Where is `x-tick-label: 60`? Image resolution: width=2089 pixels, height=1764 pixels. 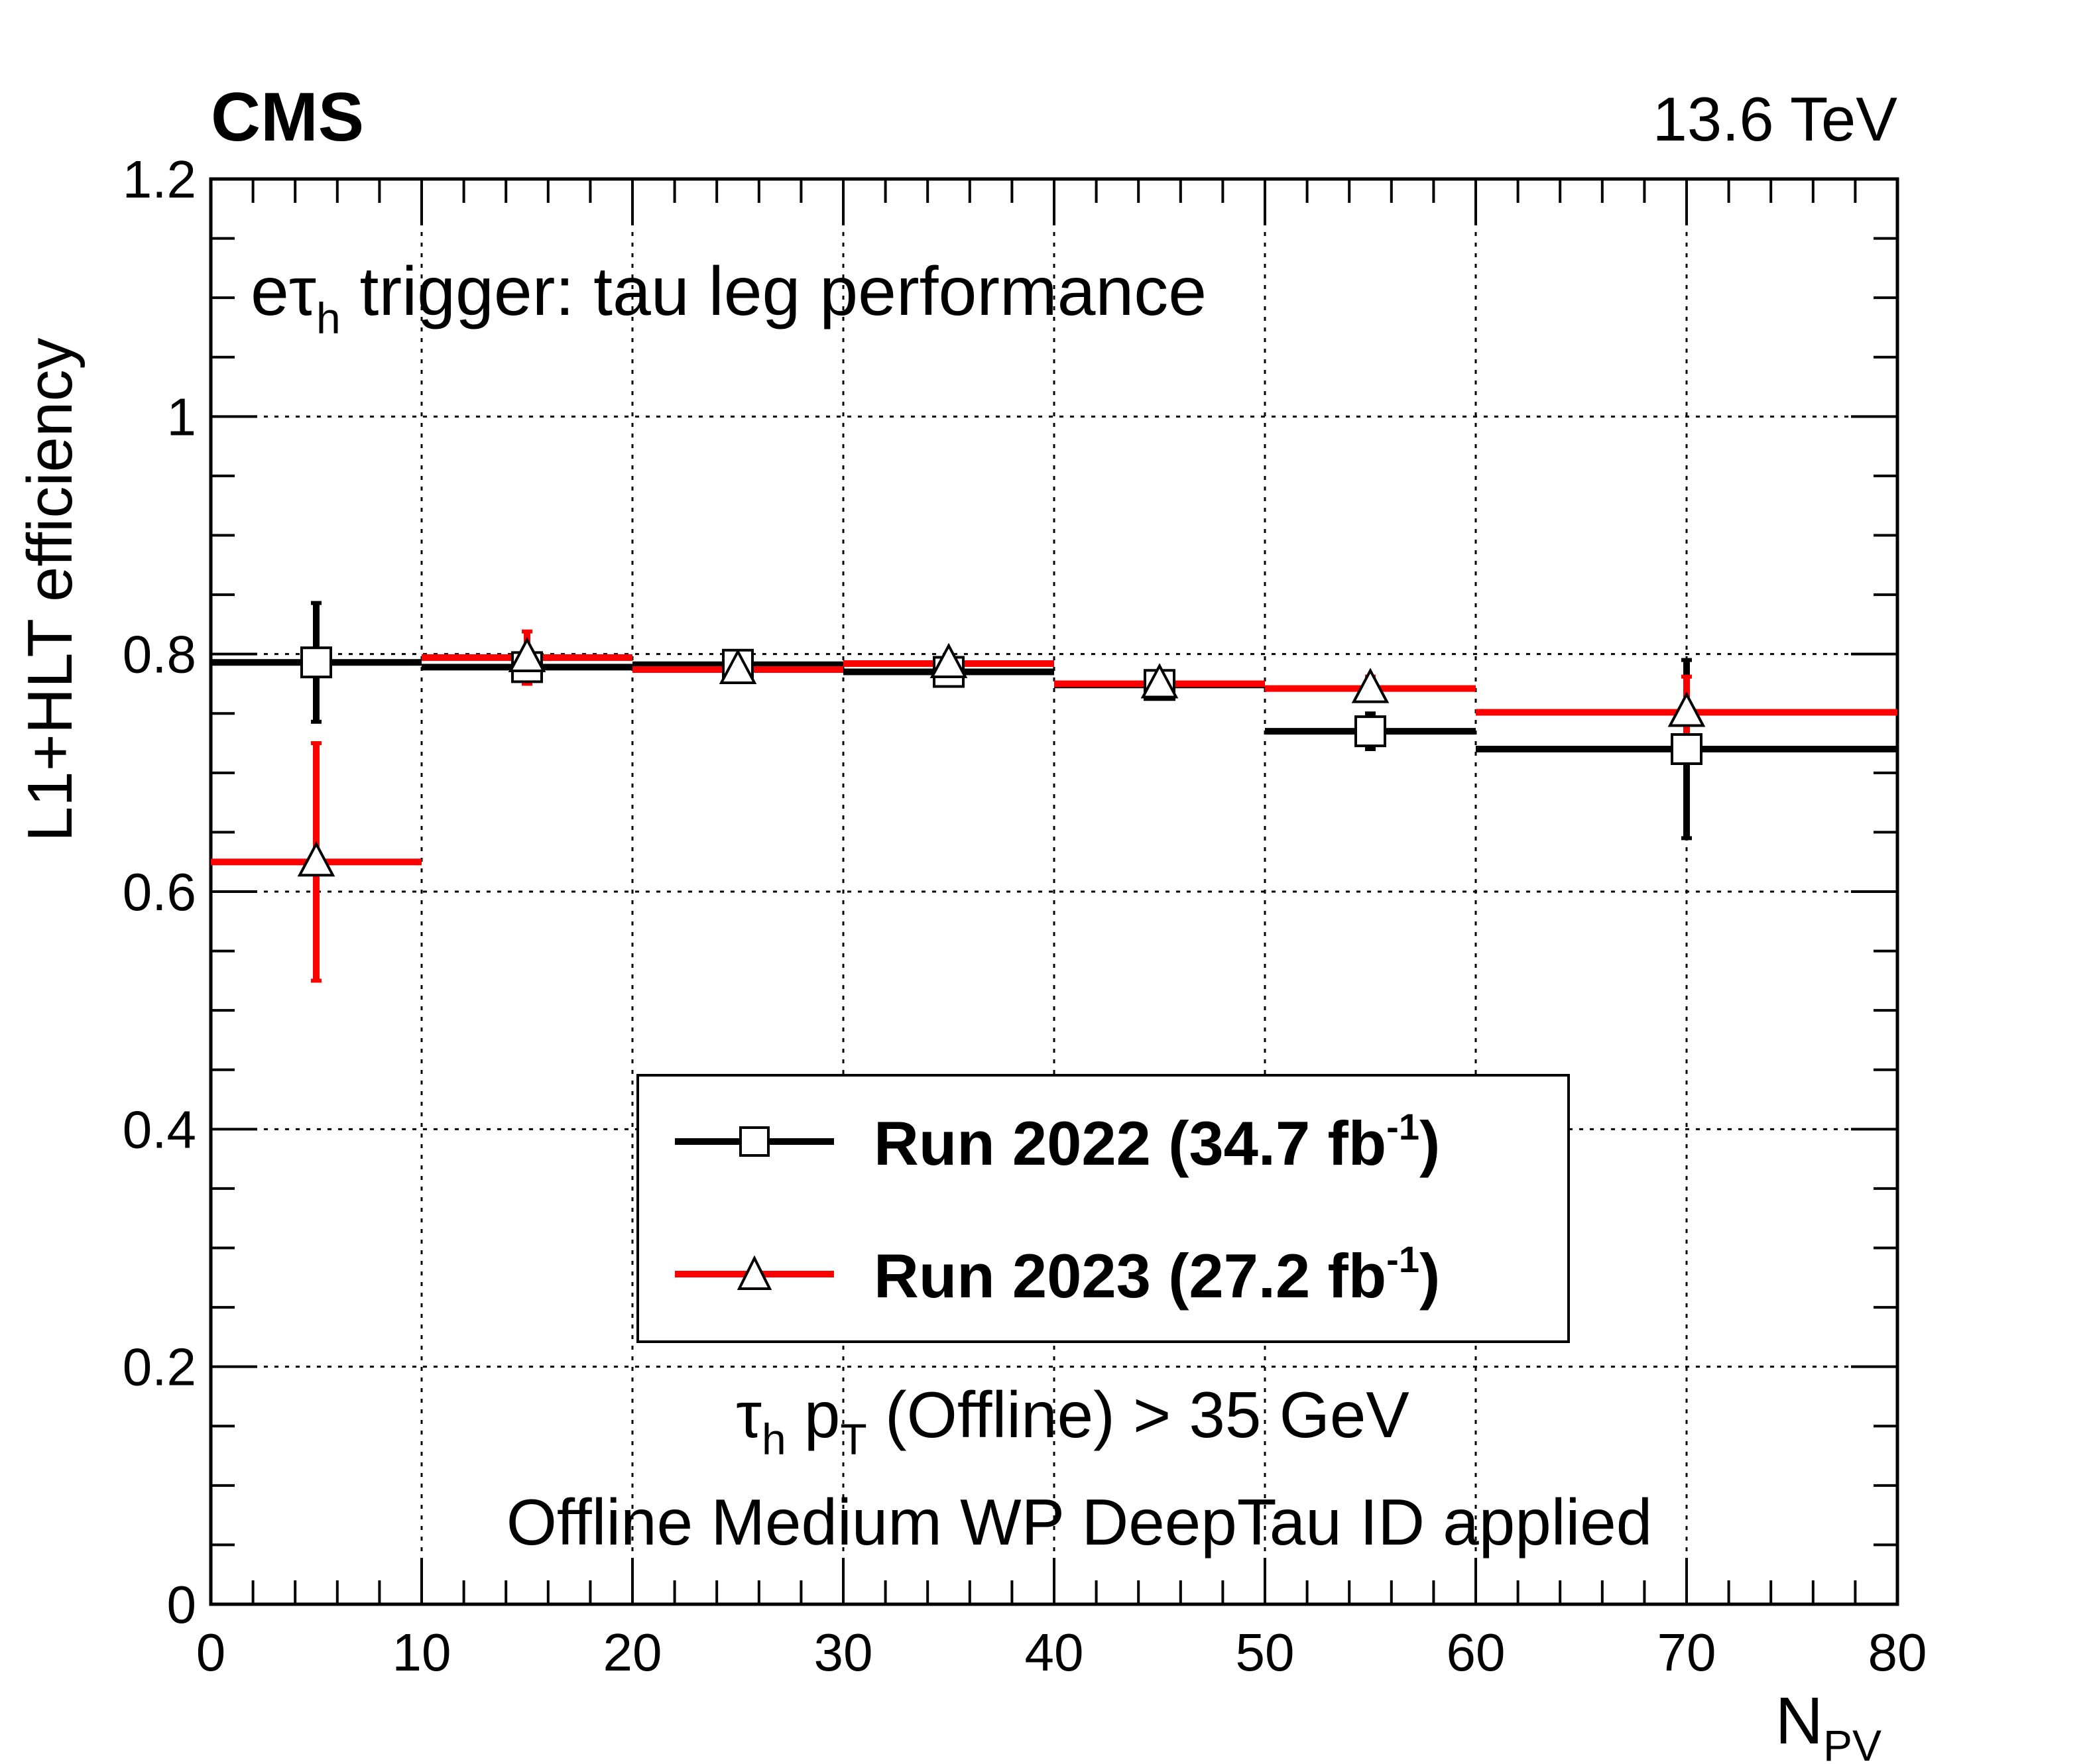 x-tick-label: 60 is located at coordinates (1476, 1652).